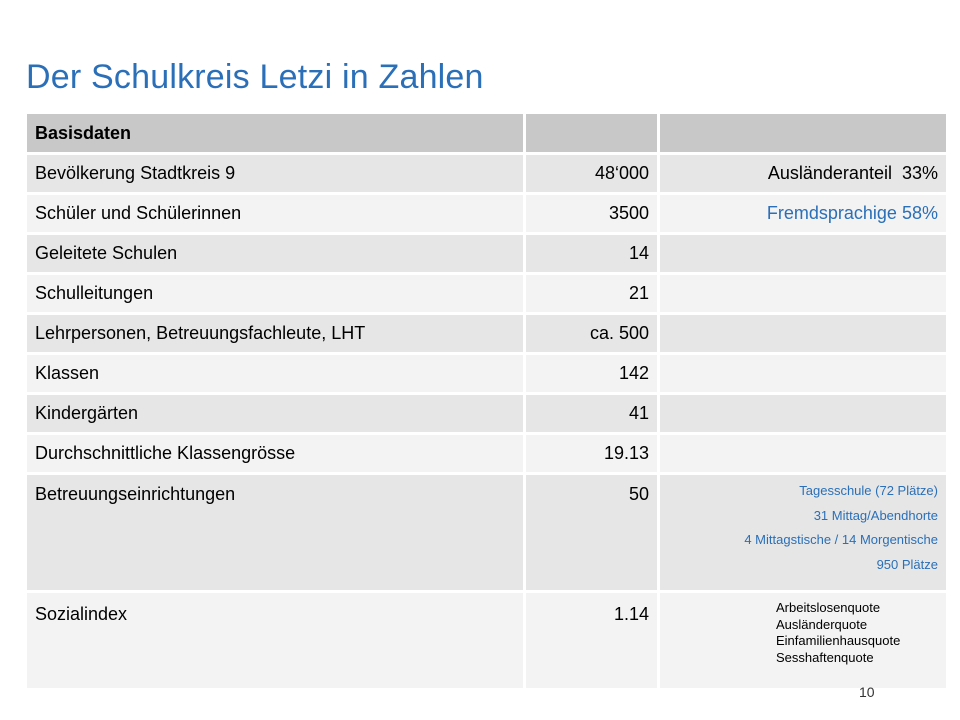  Describe the element at coordinates (275, 333) in the screenshot. I see `row-label: Lehrpersonen, Betreuungsfachleute, LHT` at that location.